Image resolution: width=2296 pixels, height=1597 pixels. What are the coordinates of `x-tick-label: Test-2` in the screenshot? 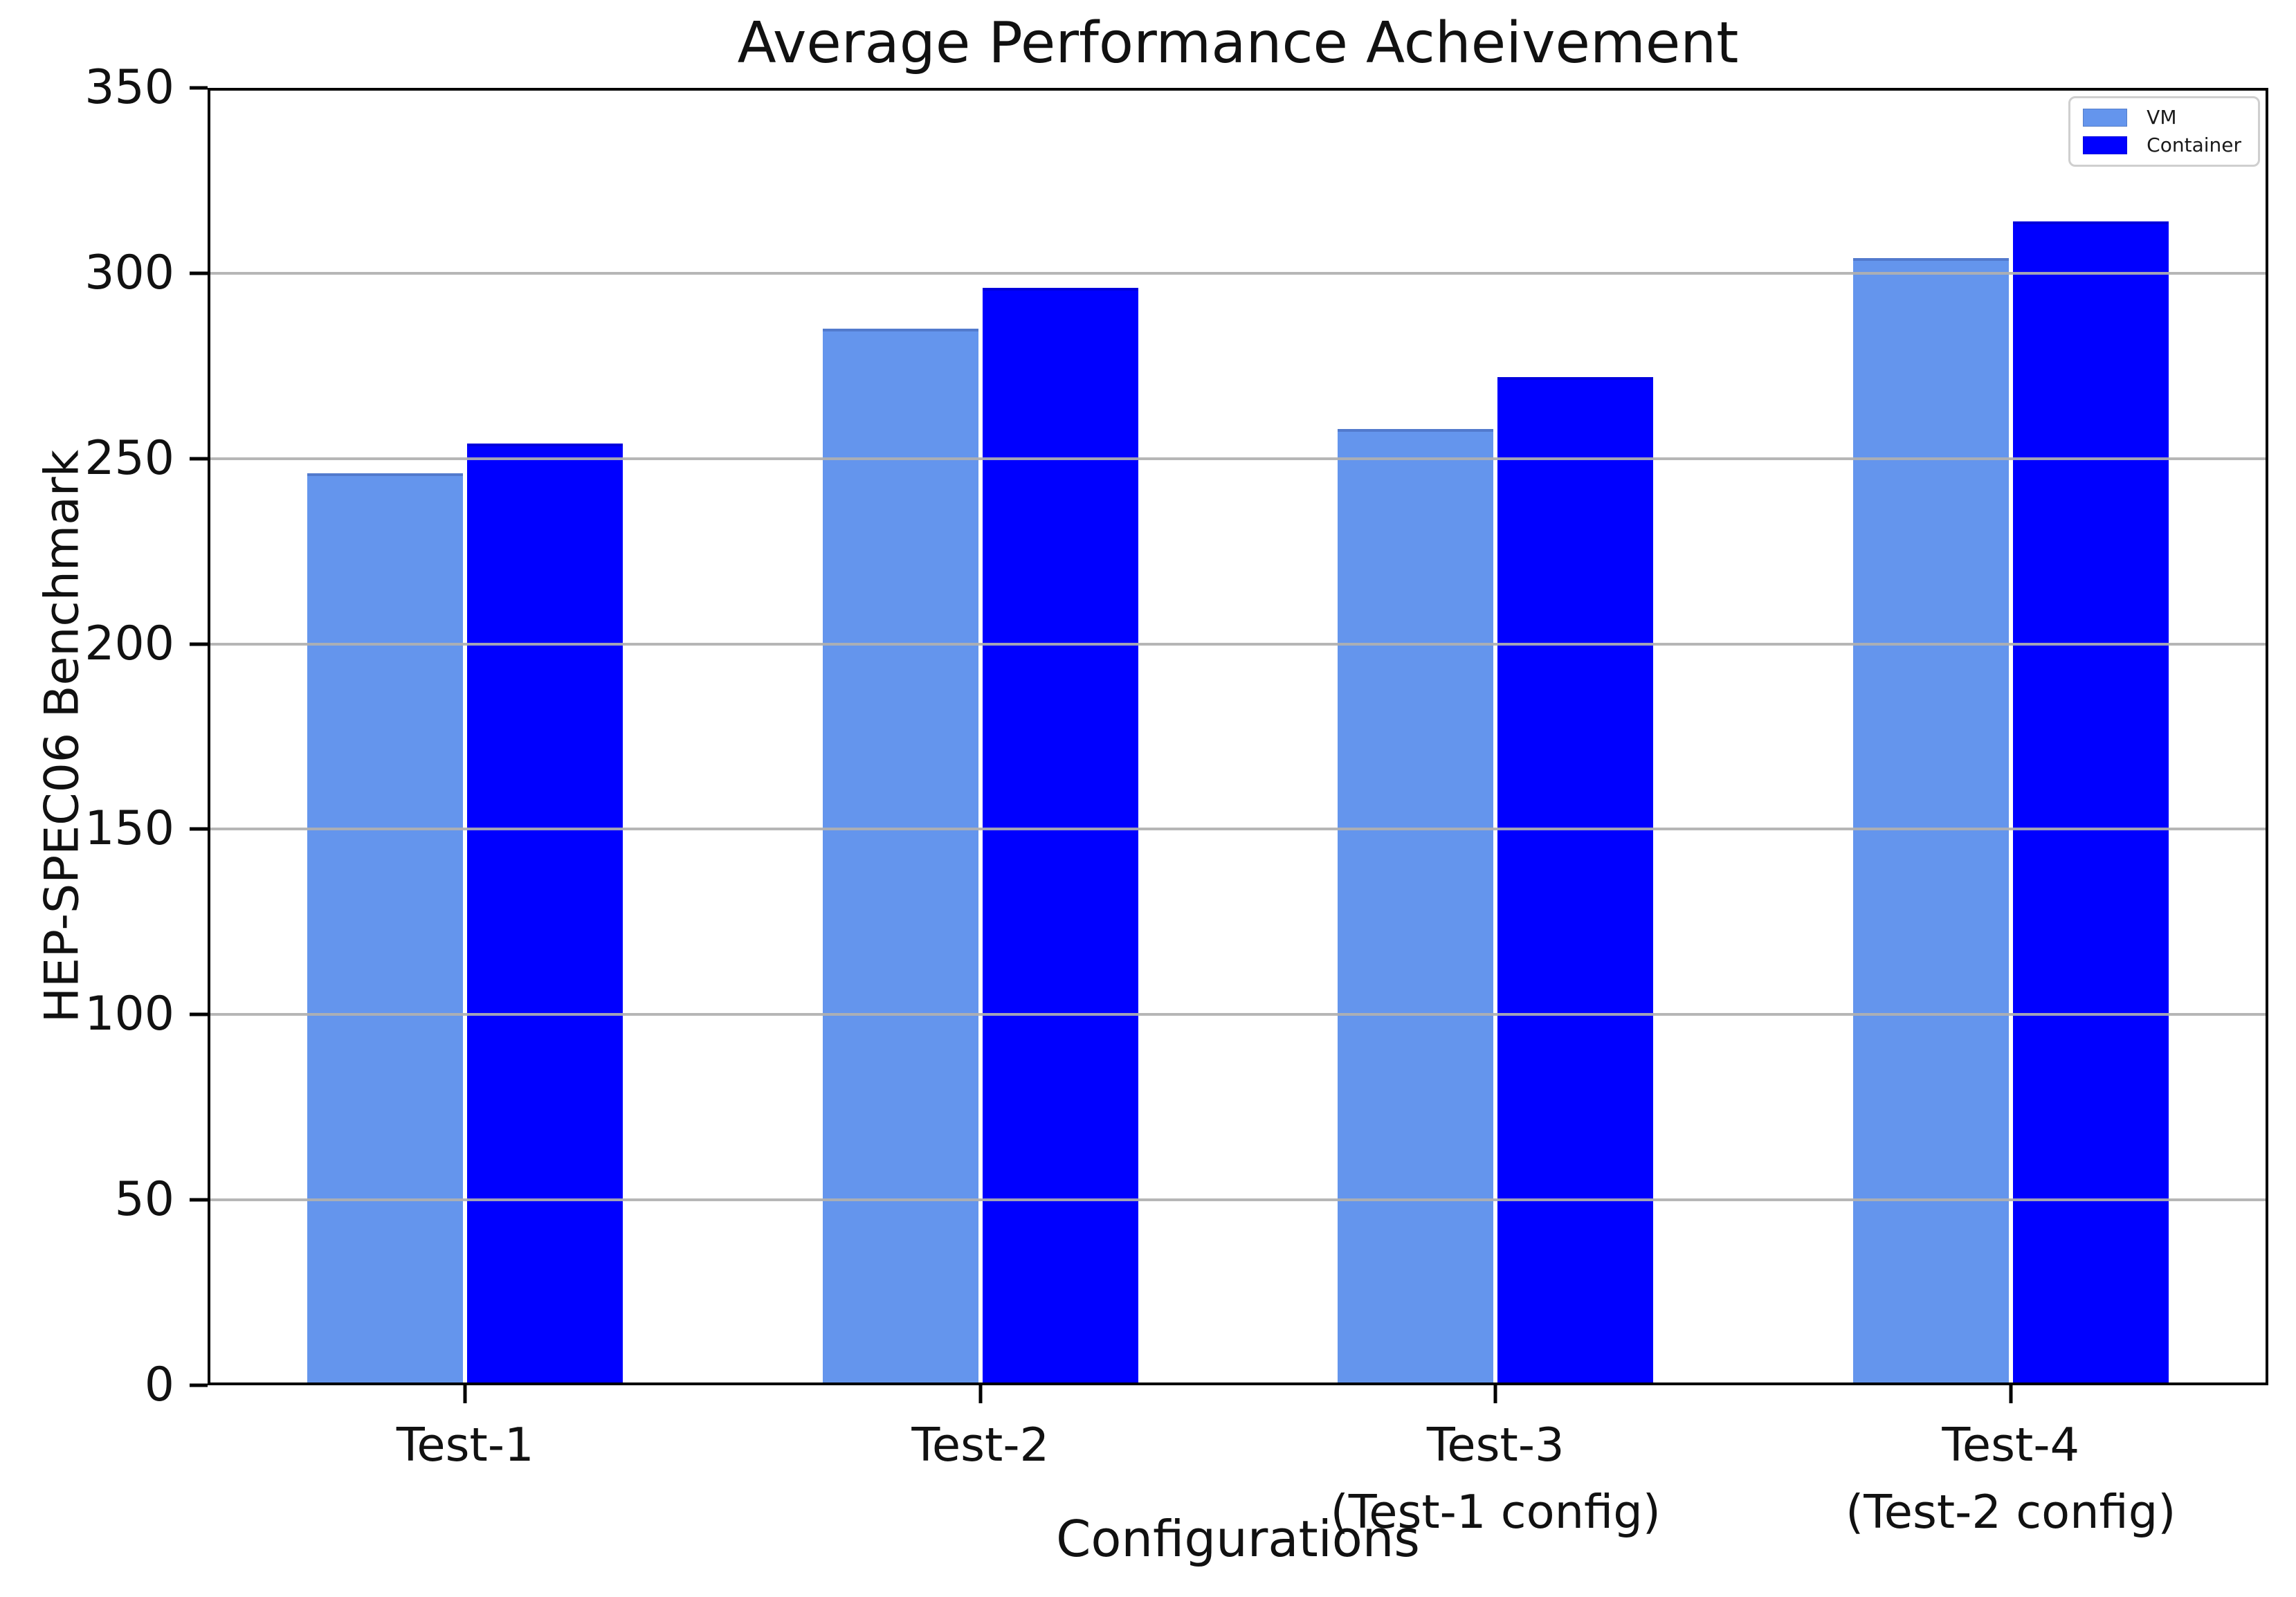 It's located at (980, 1445).